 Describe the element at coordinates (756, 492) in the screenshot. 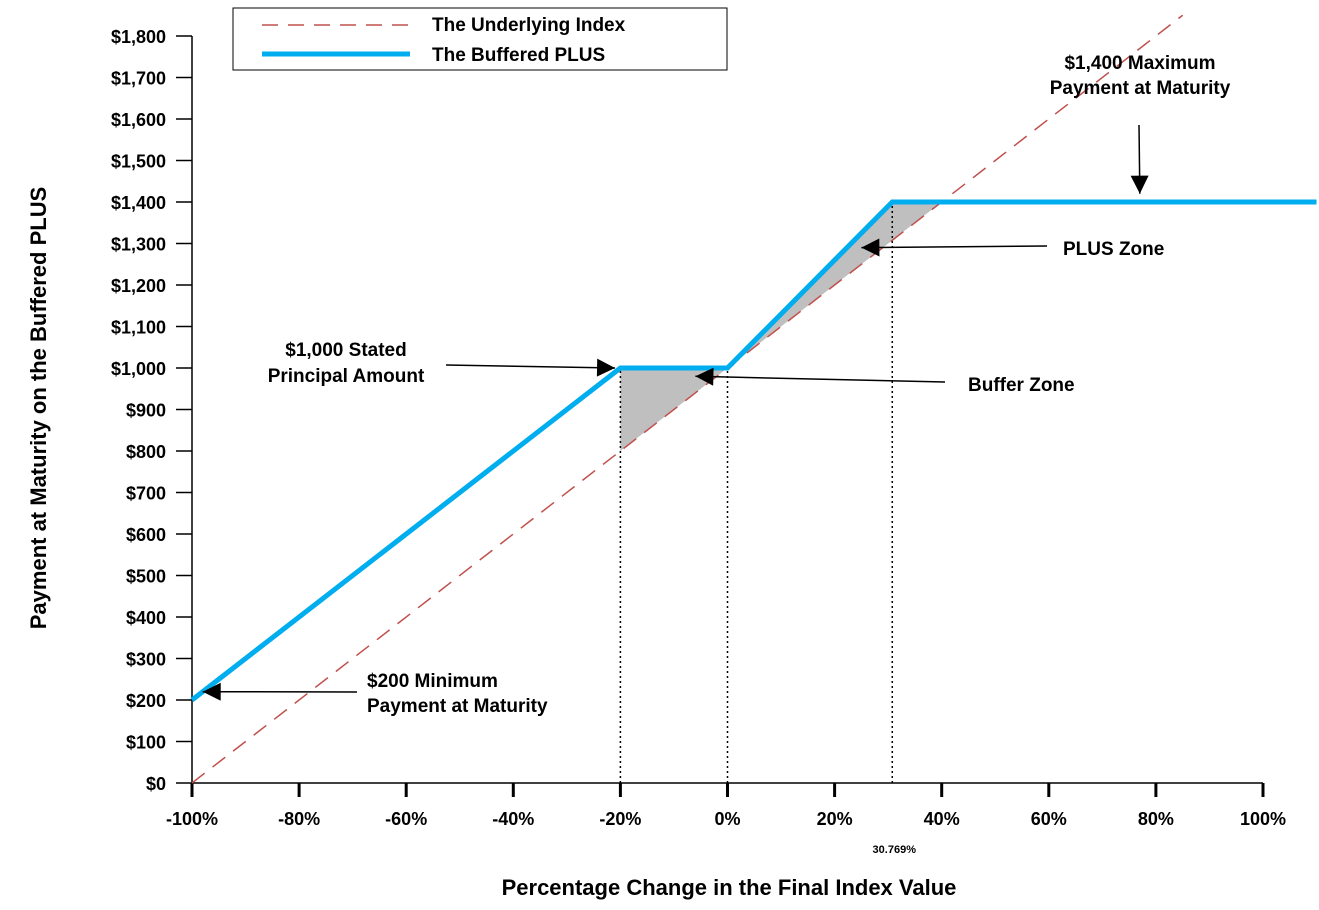

I see `reference-lines` at that location.